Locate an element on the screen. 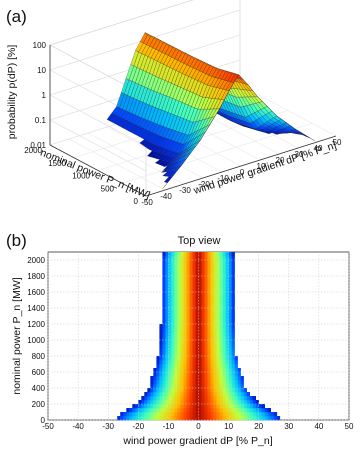  y-axis-label: nominal power P_n [MW] is located at coordinates (17, 335).